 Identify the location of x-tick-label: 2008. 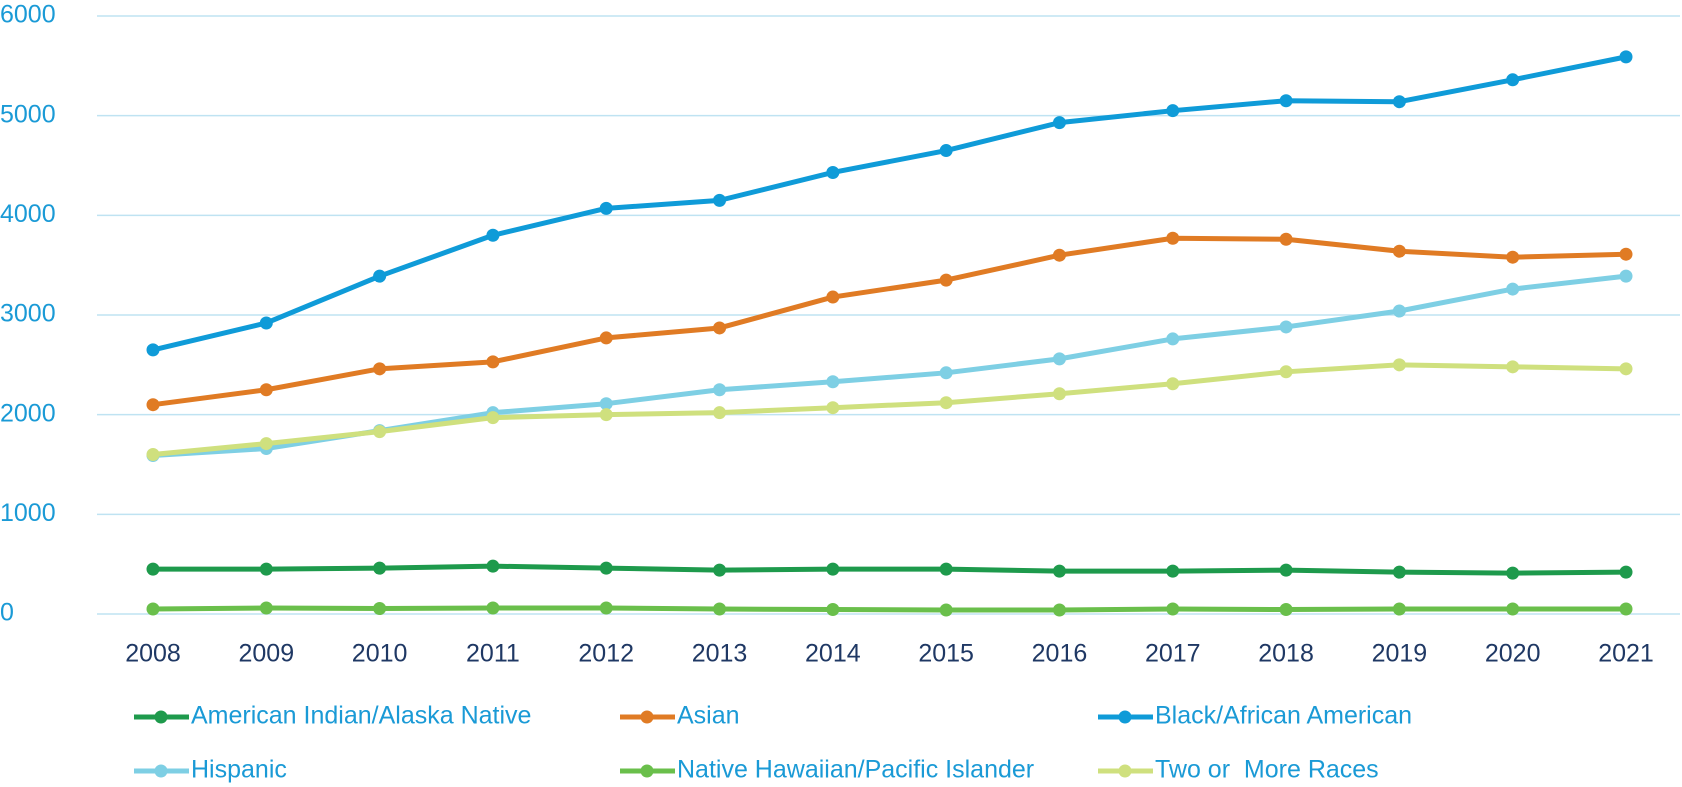
(153, 654).